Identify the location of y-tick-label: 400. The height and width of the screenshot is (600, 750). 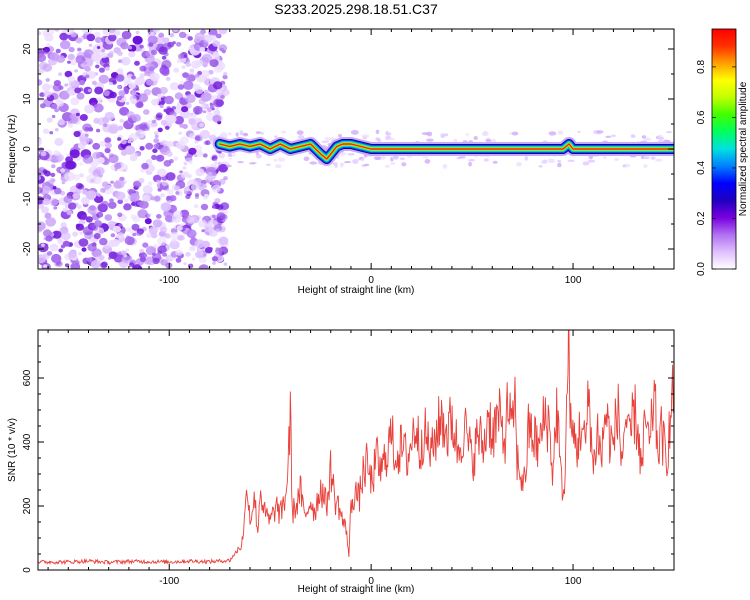
(27, 441).